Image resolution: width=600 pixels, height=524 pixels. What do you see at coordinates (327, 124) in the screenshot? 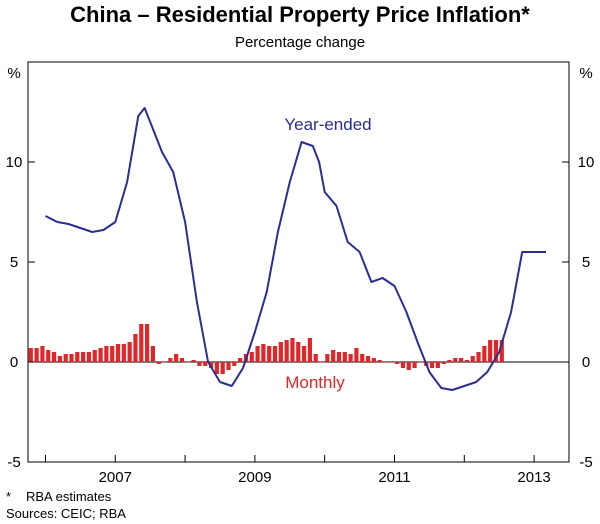
I see `year-ended-label: Year-ended` at bounding box center [327, 124].